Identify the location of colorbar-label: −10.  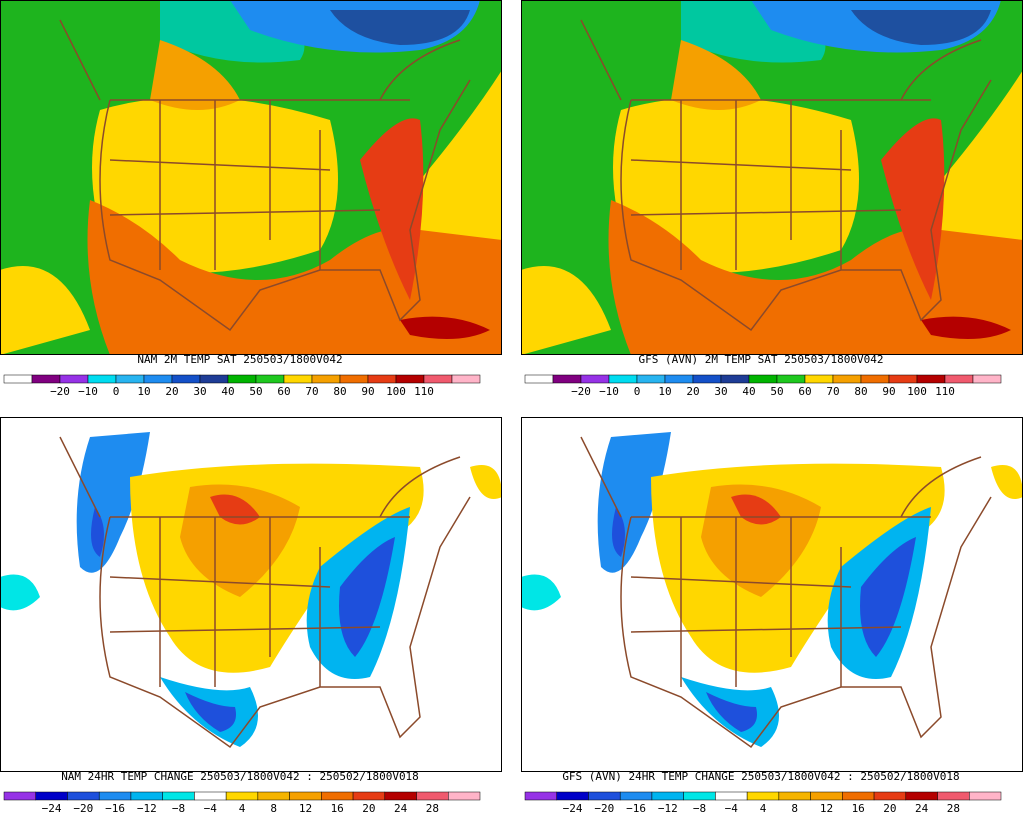
(88, 391).